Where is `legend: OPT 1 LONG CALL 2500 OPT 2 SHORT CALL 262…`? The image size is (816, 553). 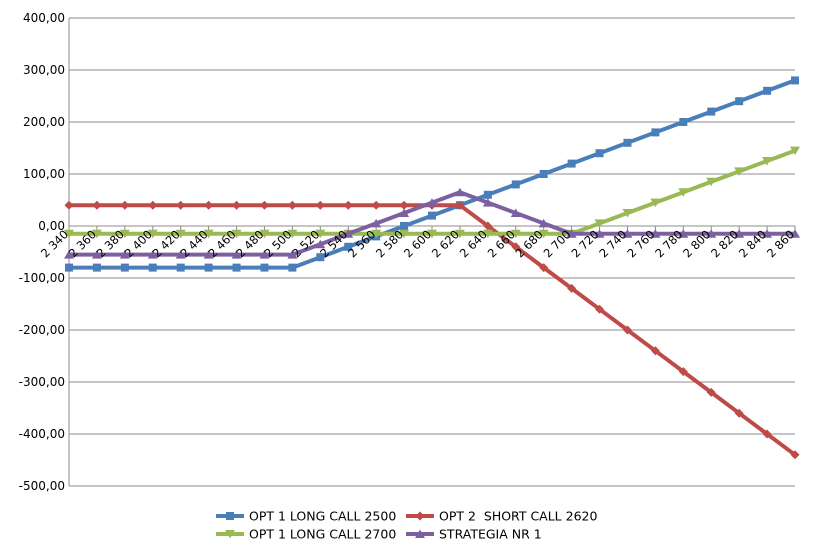
legend: OPT 1 LONG CALL 2500 OPT 2 SHORT CALL 262… is located at coordinates (406, 525).